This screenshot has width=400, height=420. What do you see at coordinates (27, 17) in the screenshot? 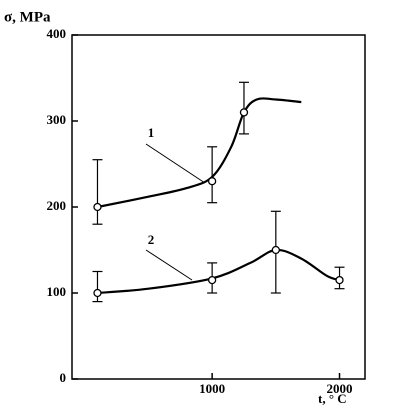
I see `y-axis-label: σ, MPa` at bounding box center [27, 17].